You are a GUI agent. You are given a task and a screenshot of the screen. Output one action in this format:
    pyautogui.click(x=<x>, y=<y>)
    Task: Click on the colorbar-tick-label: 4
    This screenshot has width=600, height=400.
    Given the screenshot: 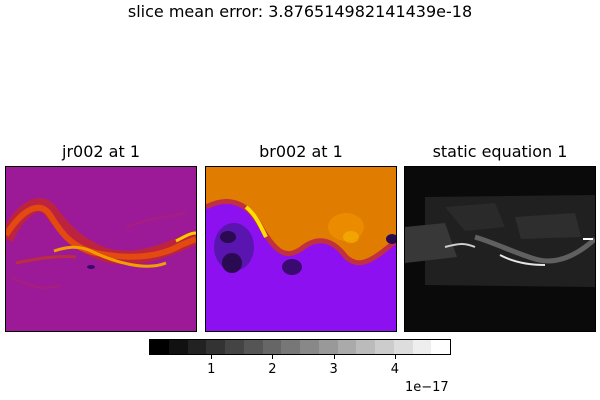 What is the action you would take?
    pyautogui.click(x=395, y=369)
    